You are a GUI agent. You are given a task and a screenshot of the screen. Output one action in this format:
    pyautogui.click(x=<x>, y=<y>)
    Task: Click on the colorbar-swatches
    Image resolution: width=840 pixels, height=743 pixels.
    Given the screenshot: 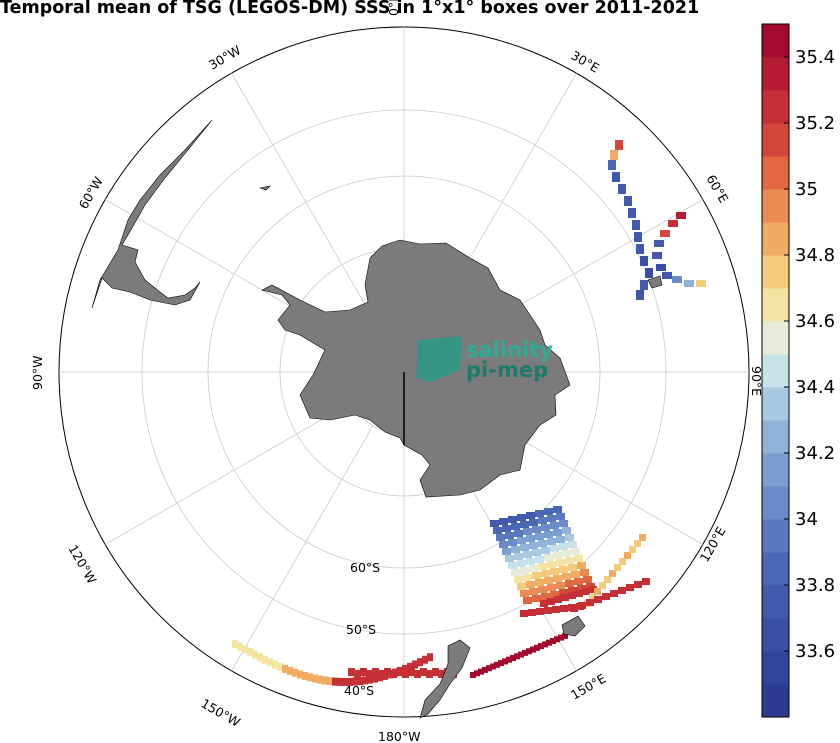 What is the action you would take?
    pyautogui.click(x=775, y=371)
    